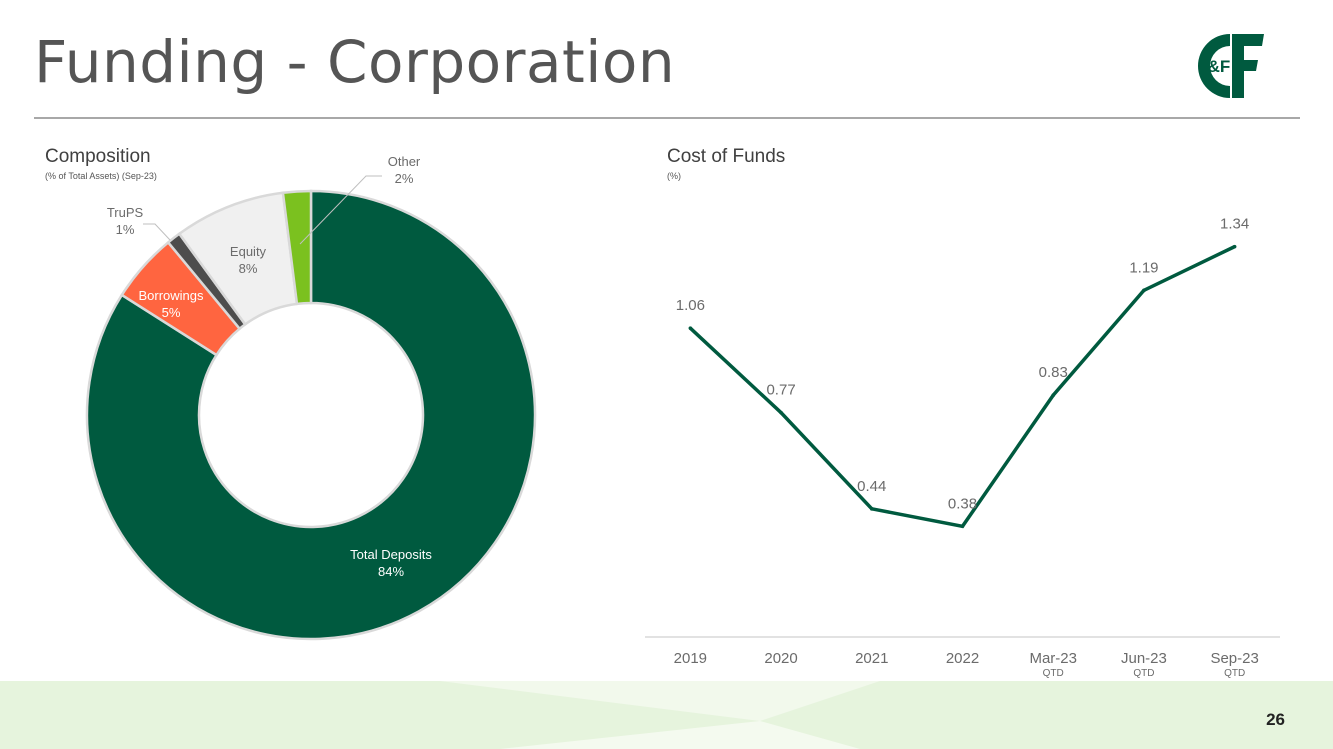  I want to click on cost-of-funds-title: Cost of Funds, so click(726, 156).